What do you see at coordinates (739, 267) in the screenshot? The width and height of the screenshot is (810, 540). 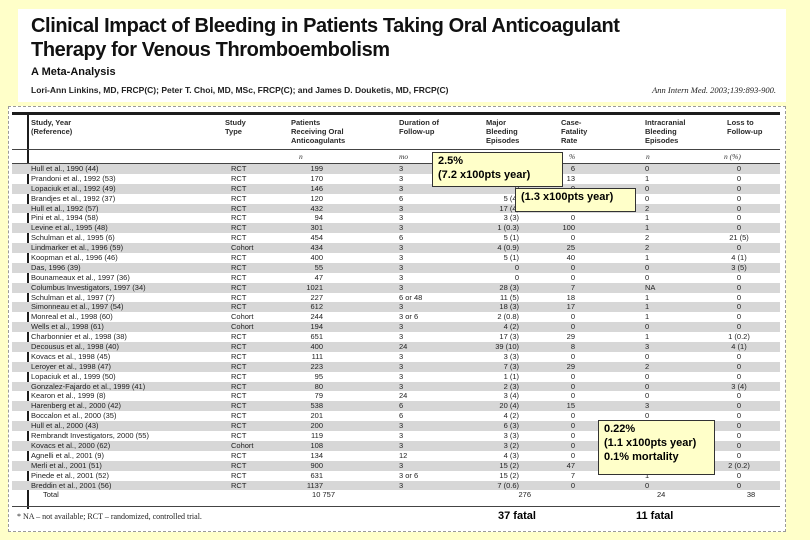 I see `cell-loss-followup: 3 (5)` at bounding box center [739, 267].